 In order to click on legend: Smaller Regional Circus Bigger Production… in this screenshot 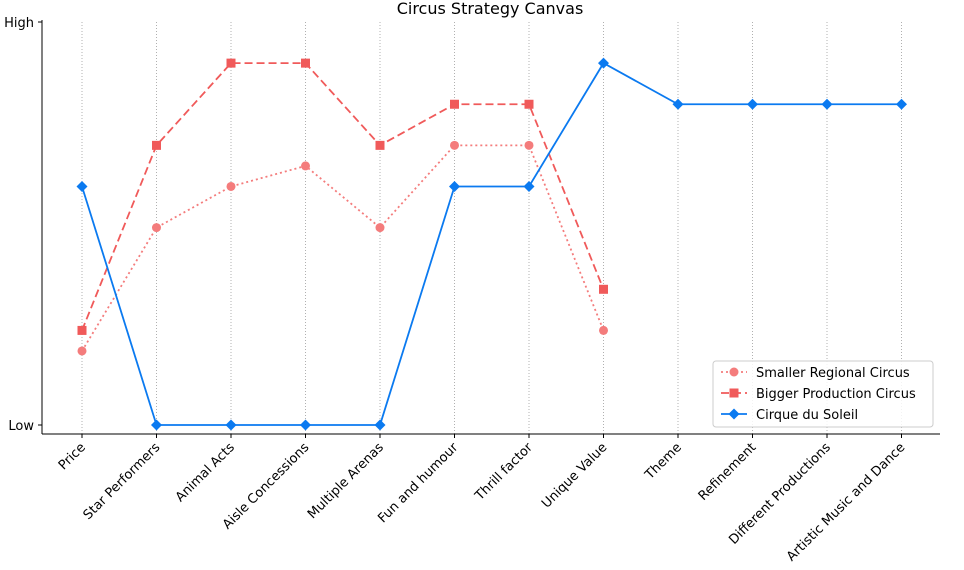, I will do `click(823, 394)`.